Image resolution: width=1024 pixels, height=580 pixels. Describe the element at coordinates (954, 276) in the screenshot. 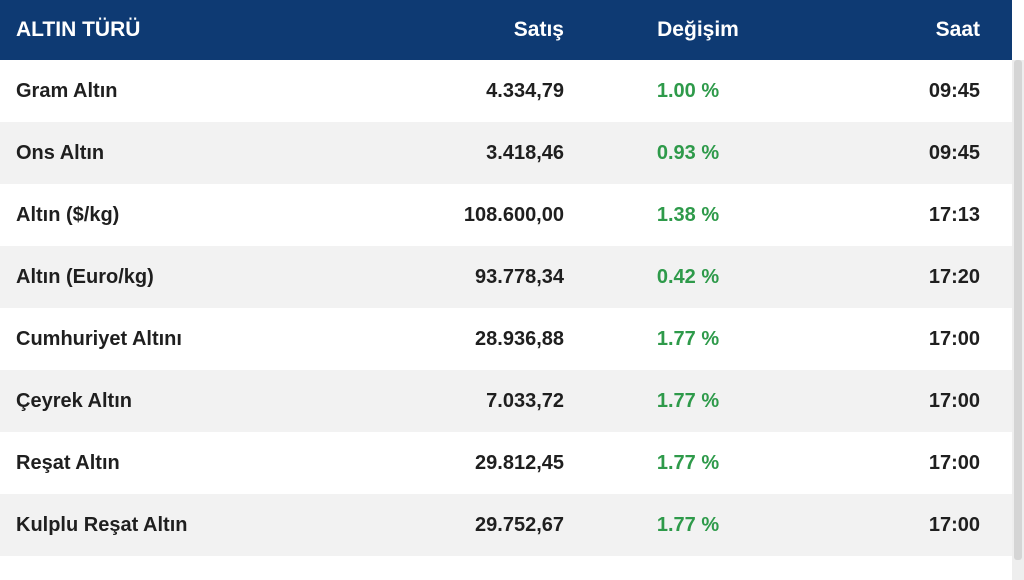

I see `time-cell: 17:20` at that location.